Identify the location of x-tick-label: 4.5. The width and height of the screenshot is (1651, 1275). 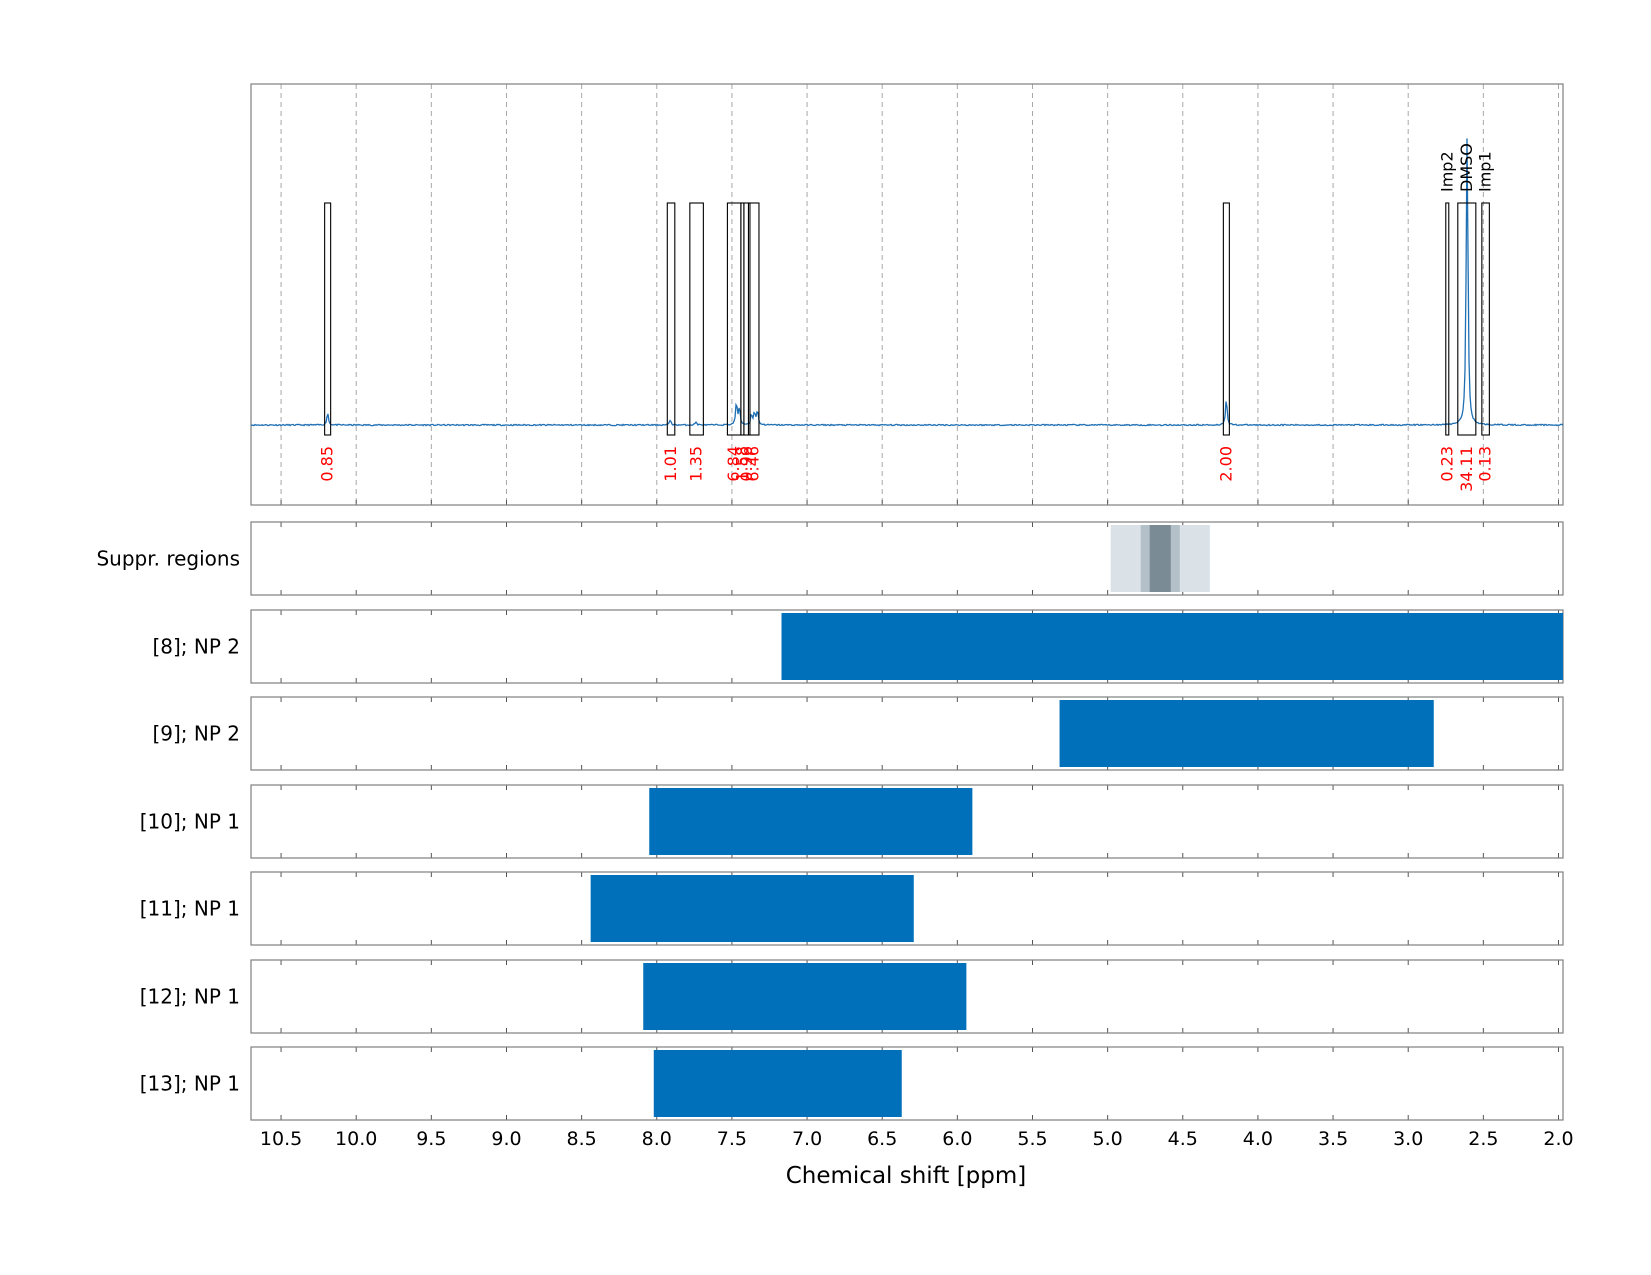
(1183, 1139).